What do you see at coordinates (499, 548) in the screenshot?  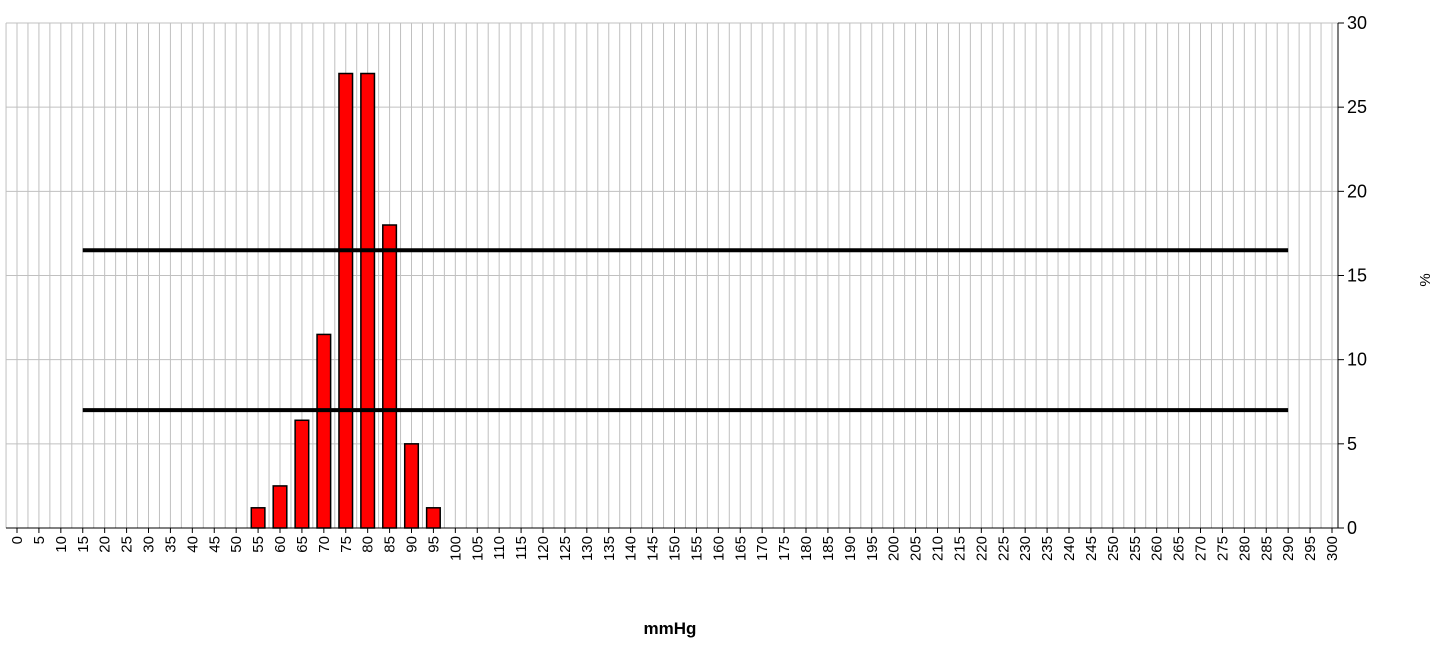 I see `x-tick-label: 110` at bounding box center [499, 548].